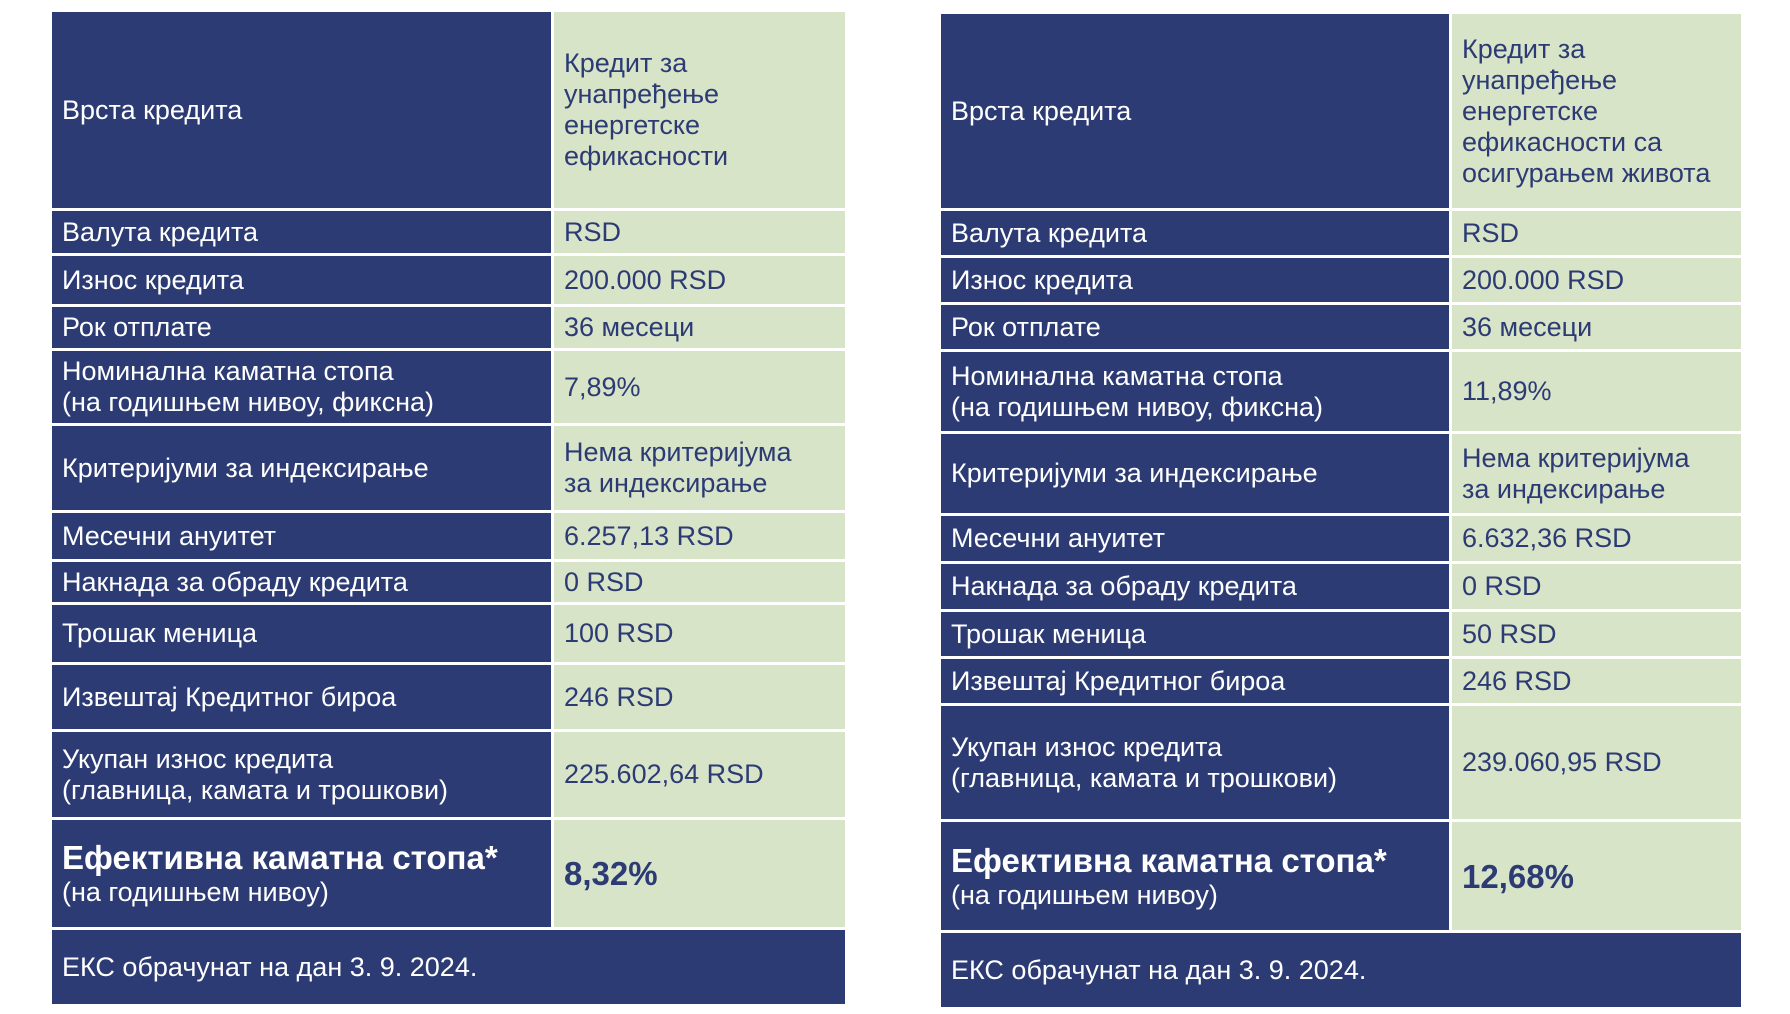 This screenshot has width=1790, height=1014. What do you see at coordinates (1562, 141) in the screenshot?
I see `value-line: ефикасности са` at bounding box center [1562, 141].